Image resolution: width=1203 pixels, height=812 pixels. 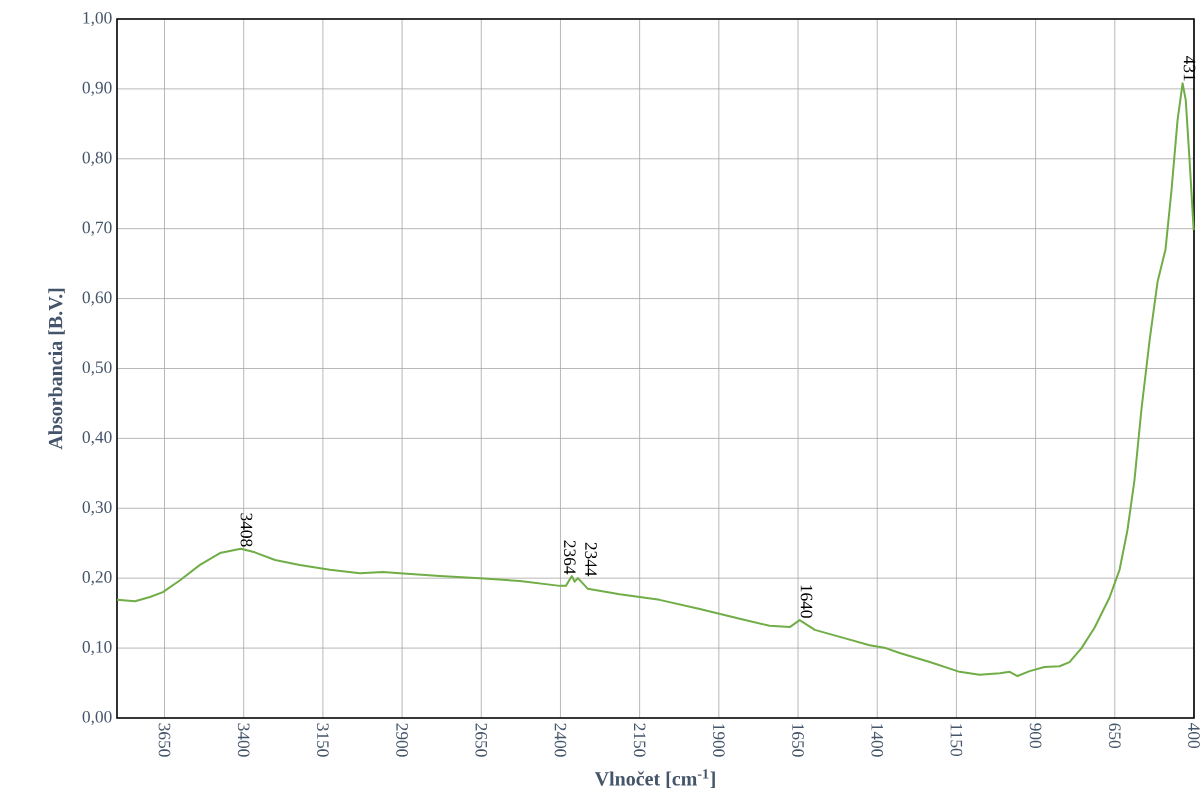 What do you see at coordinates (164, 740) in the screenshot?
I see `x-tick-label: 3650` at bounding box center [164, 740].